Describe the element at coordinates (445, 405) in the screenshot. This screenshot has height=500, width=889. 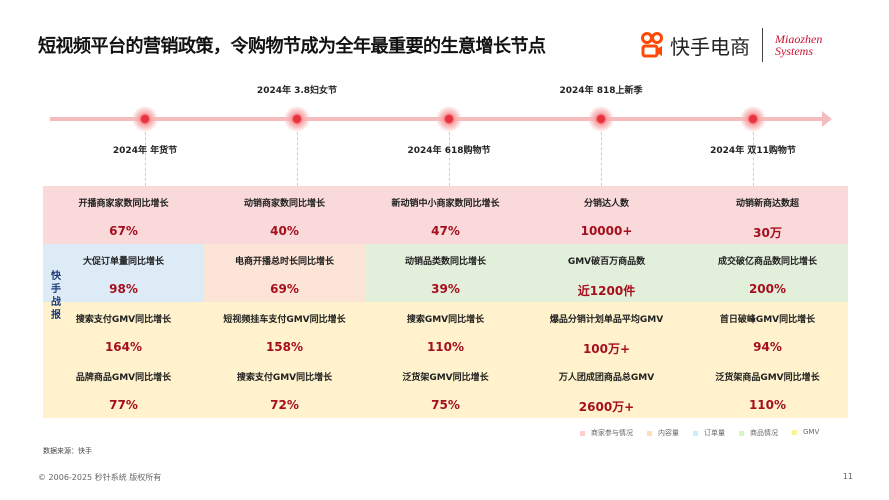
I see `stat-value: 75%` at that location.